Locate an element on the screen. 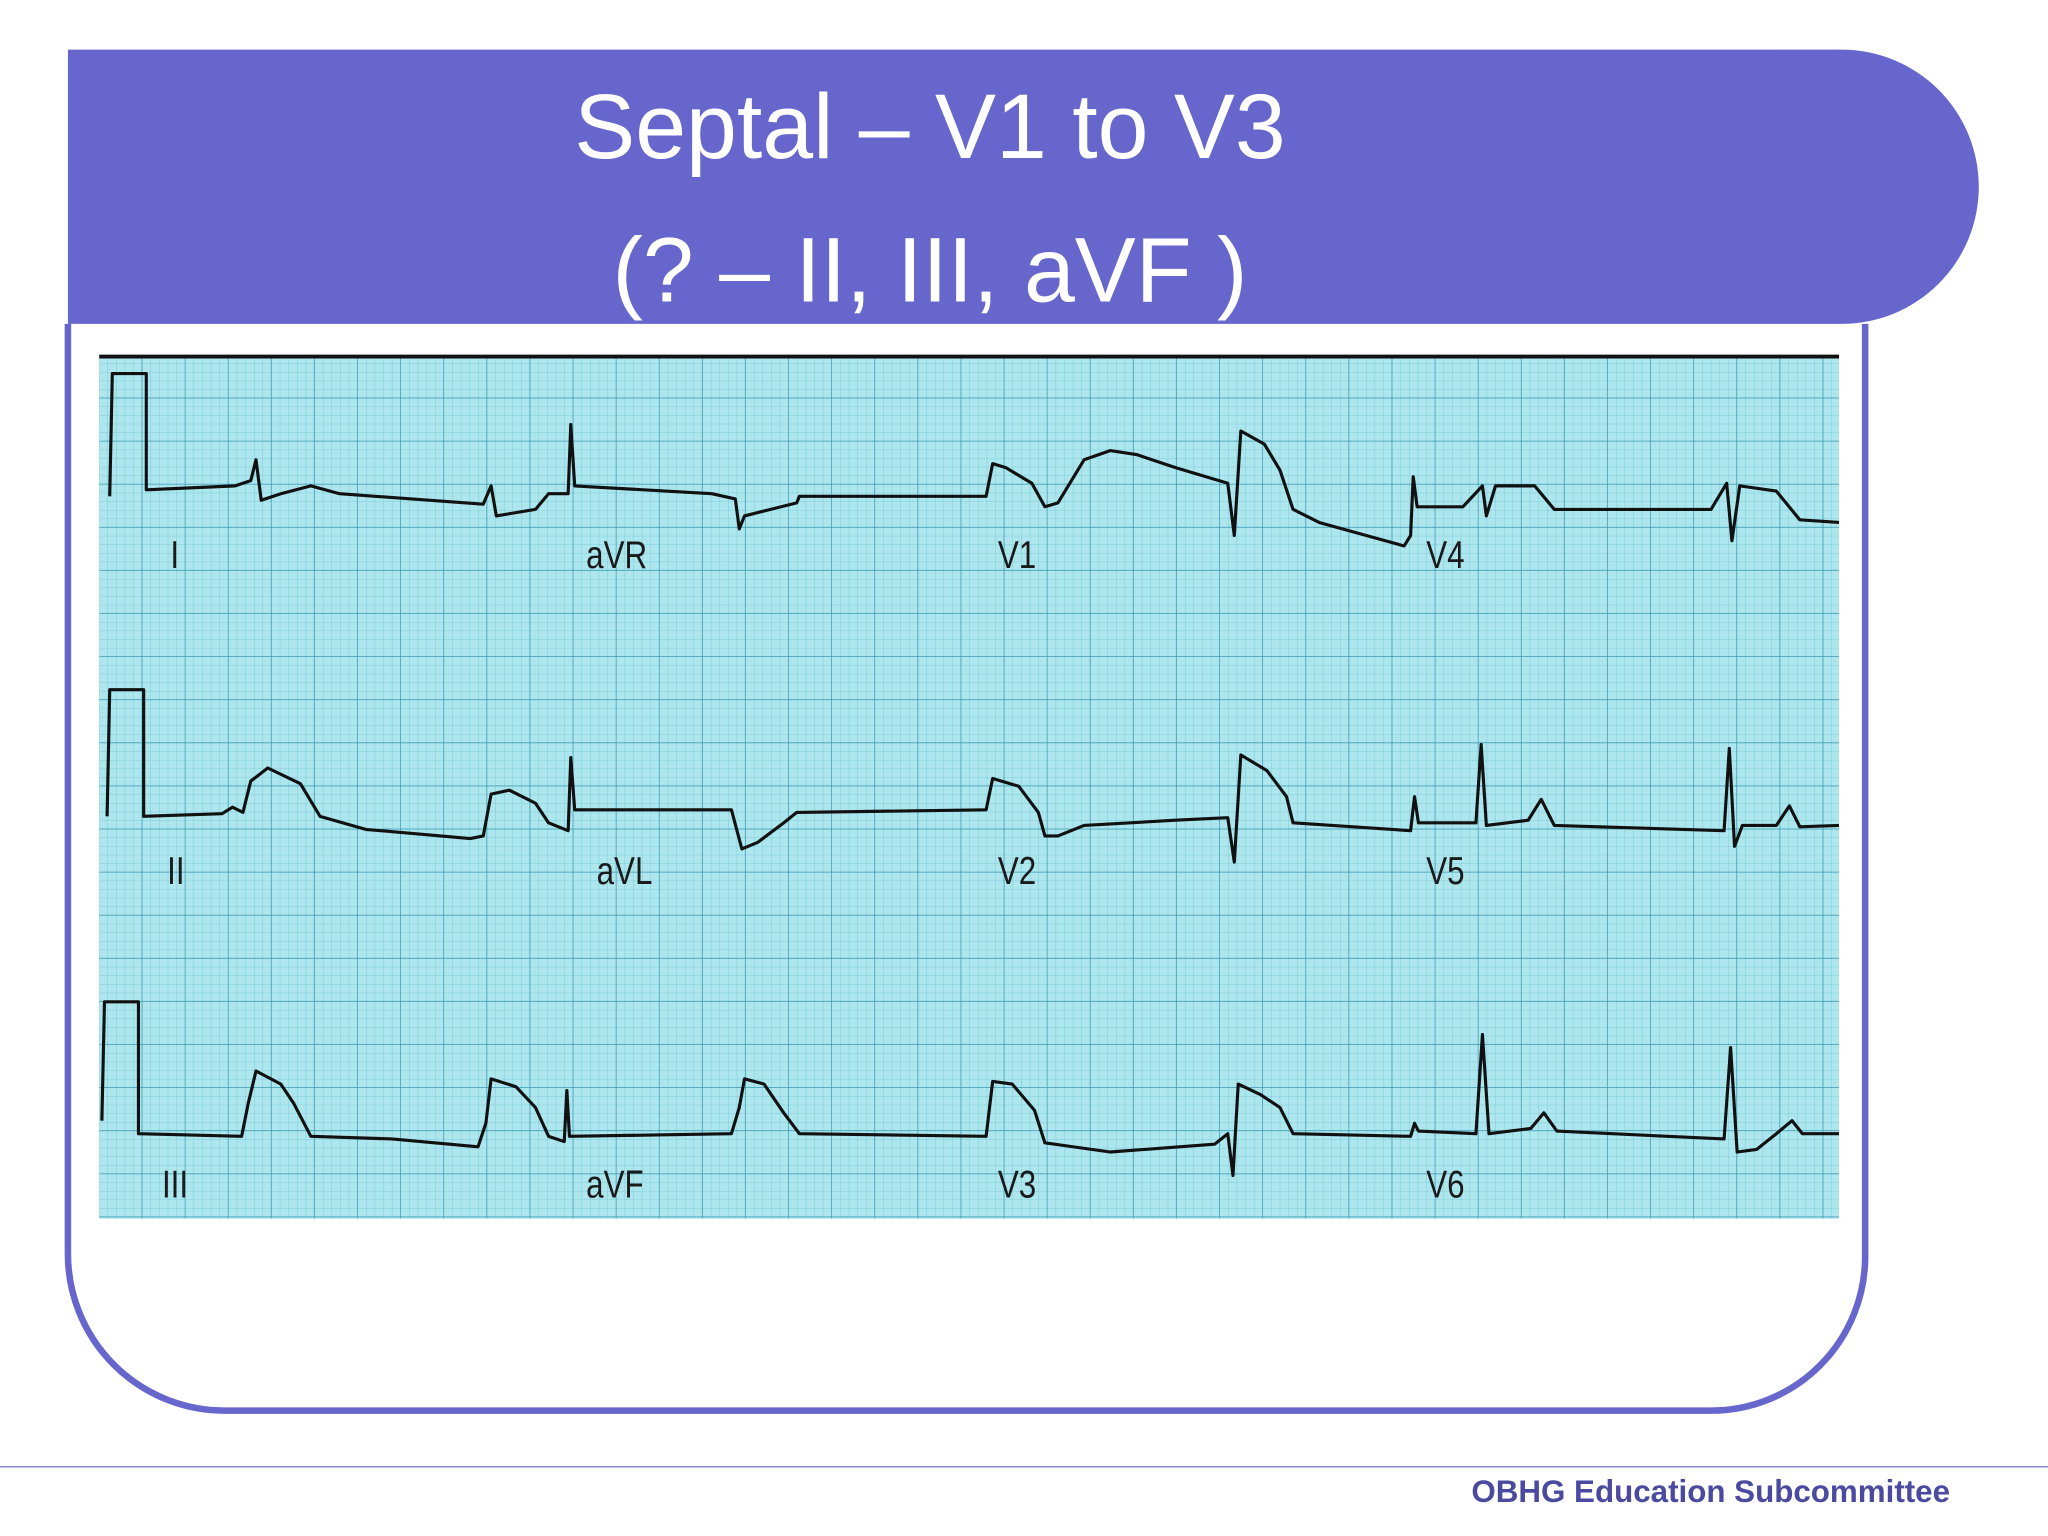 The image size is (2048, 1536). lead-label: aVL is located at coordinates (625, 871).